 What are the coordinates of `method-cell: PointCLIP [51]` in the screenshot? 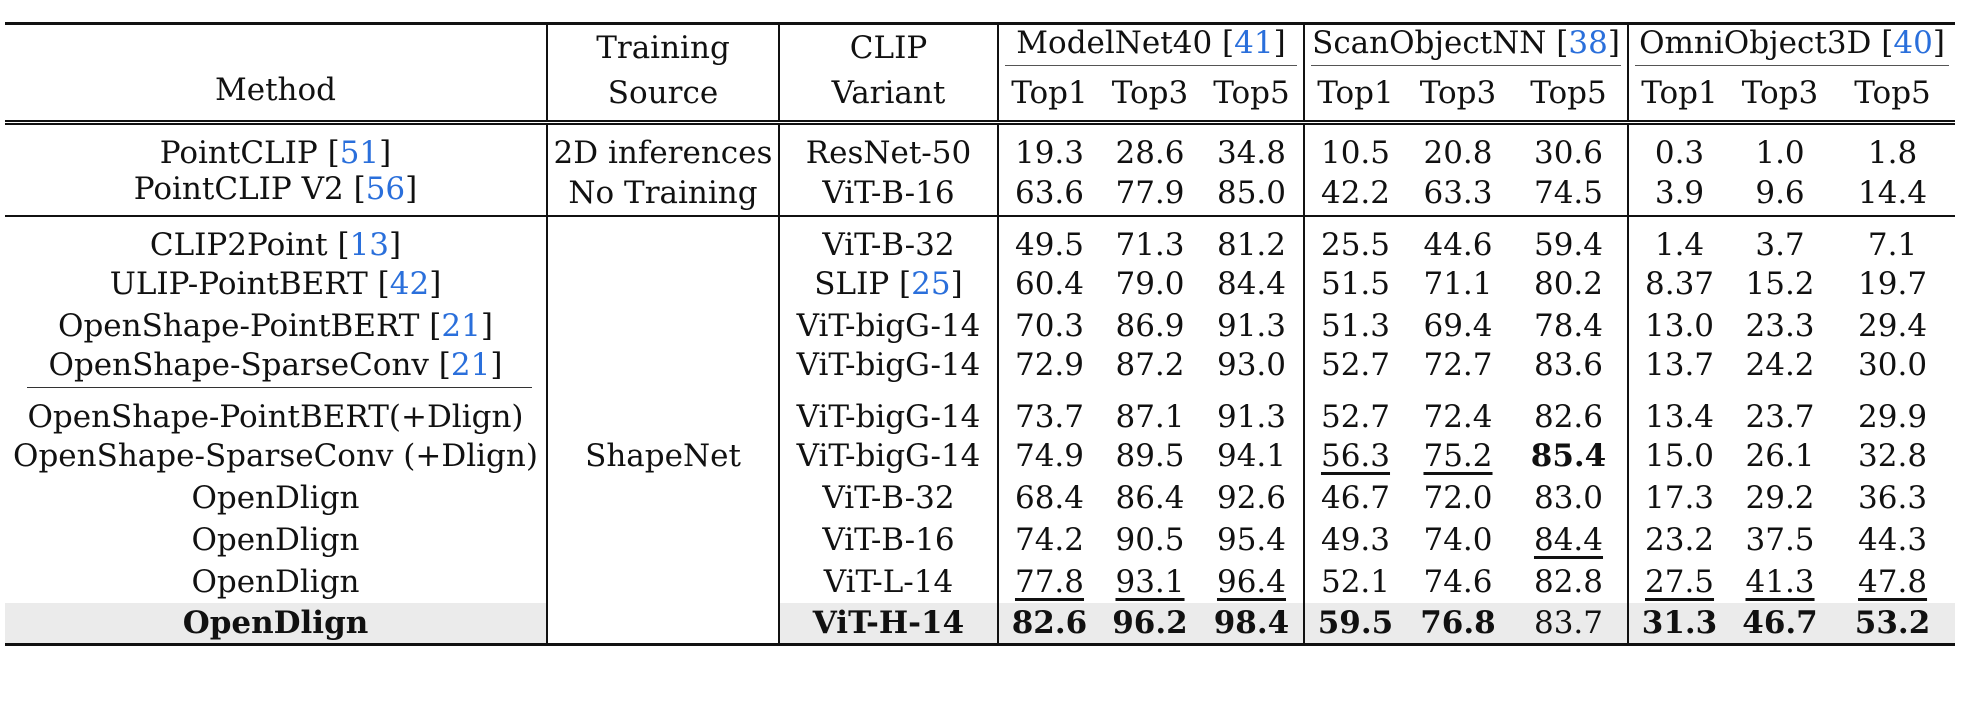 It's located at (276, 146).